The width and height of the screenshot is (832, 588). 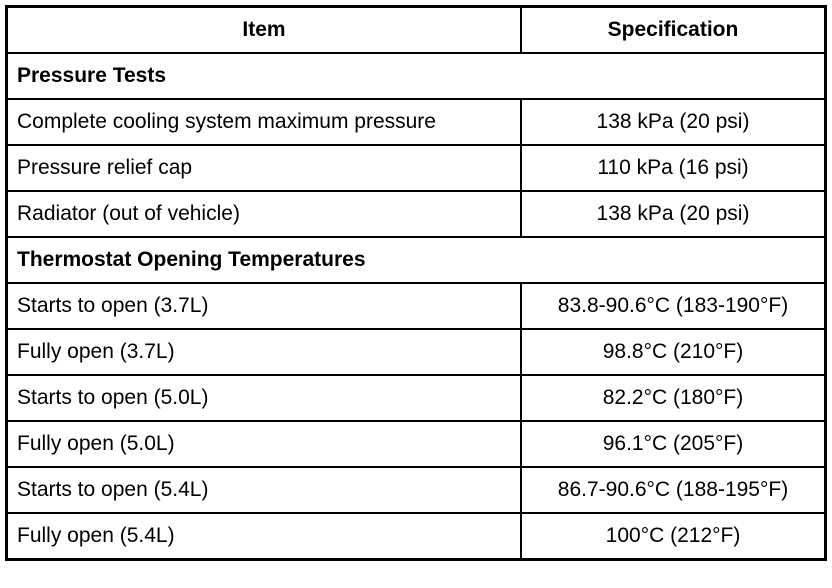 I want to click on header-row: Item Specification, so click(x=416, y=29).